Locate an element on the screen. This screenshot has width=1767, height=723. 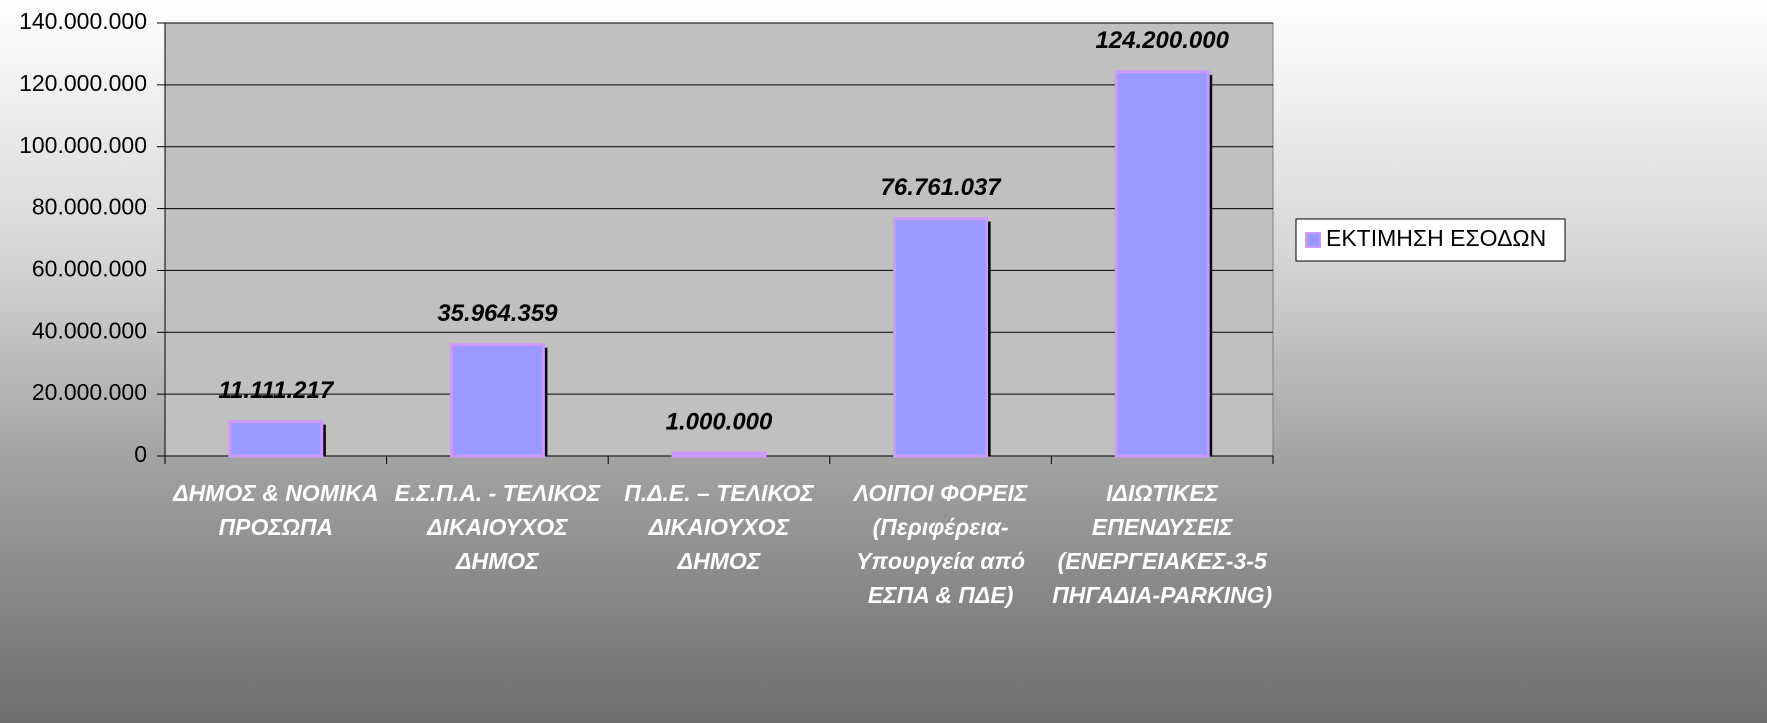
x-tick-label: Ε.Σ.Π.Α. - ΤΕΛΙΚΟΣ ΔΙΚΑΙΟΥΧΟΣ ΔΗΜΟΣ is located at coordinates (497, 527).